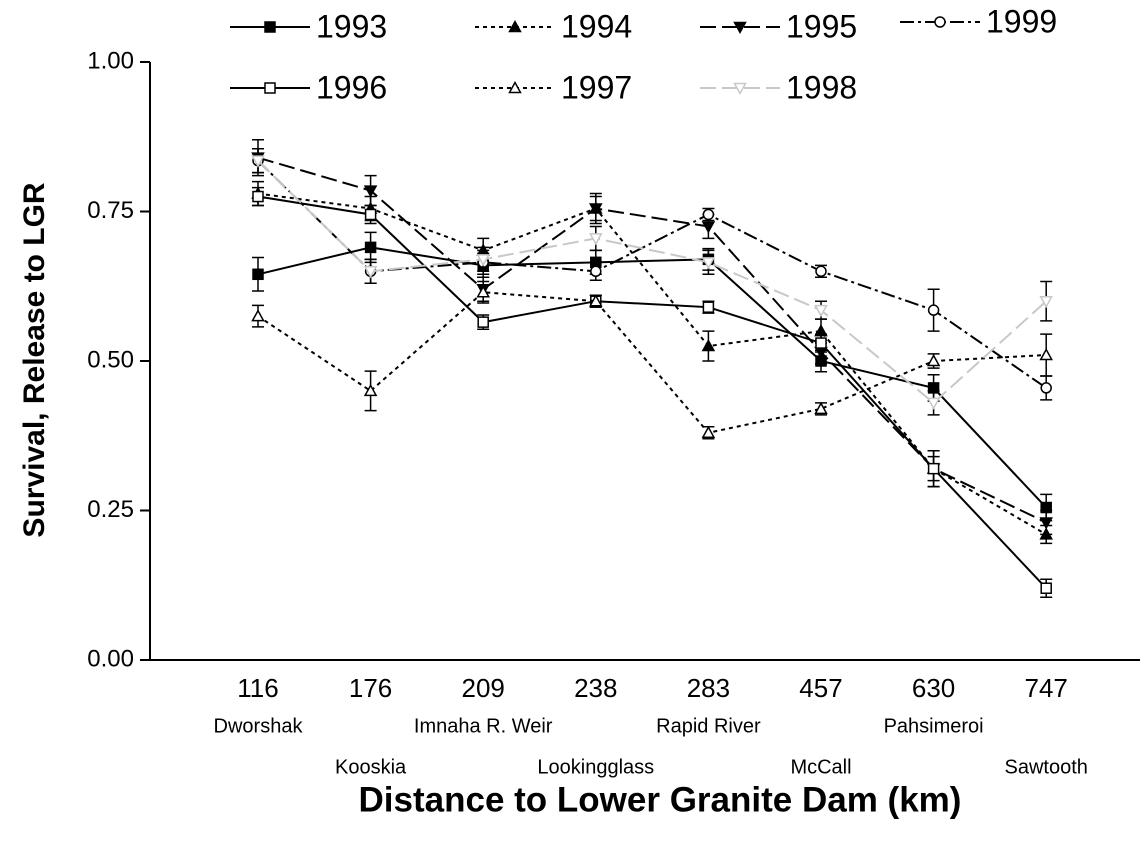 The width and height of the screenshot is (1145, 843). What do you see at coordinates (110, 509) in the screenshot?
I see `y-tick-label: 0.25` at bounding box center [110, 509].